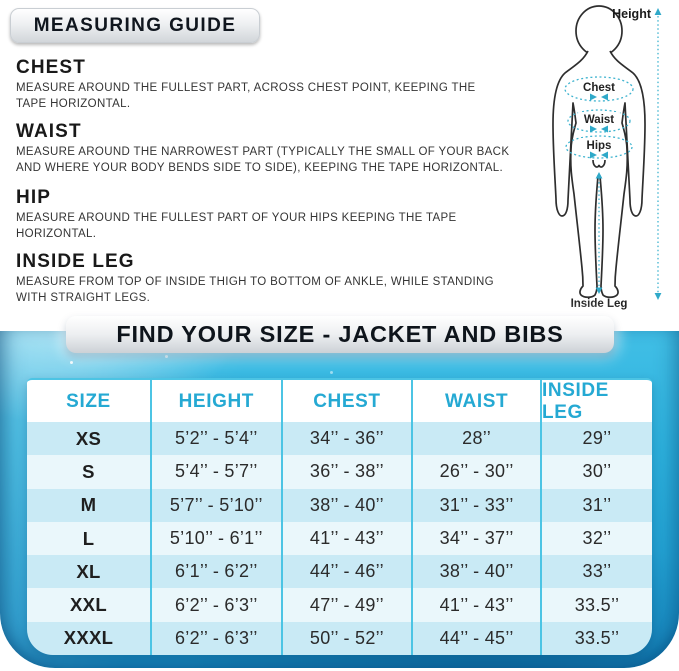 The height and width of the screenshot is (671, 679). I want to click on waist-arrows-icon, so click(599, 129).